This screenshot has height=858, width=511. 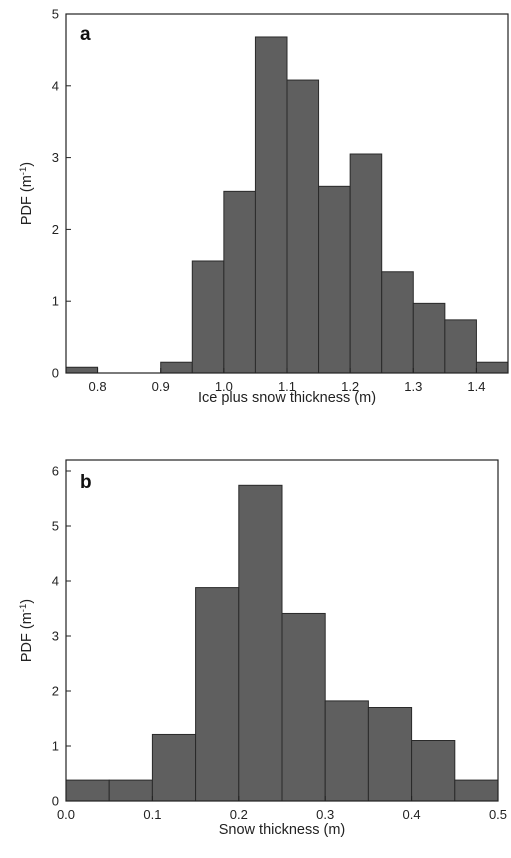 I want to click on x-tick-label: 1.1, so click(x=287, y=386).